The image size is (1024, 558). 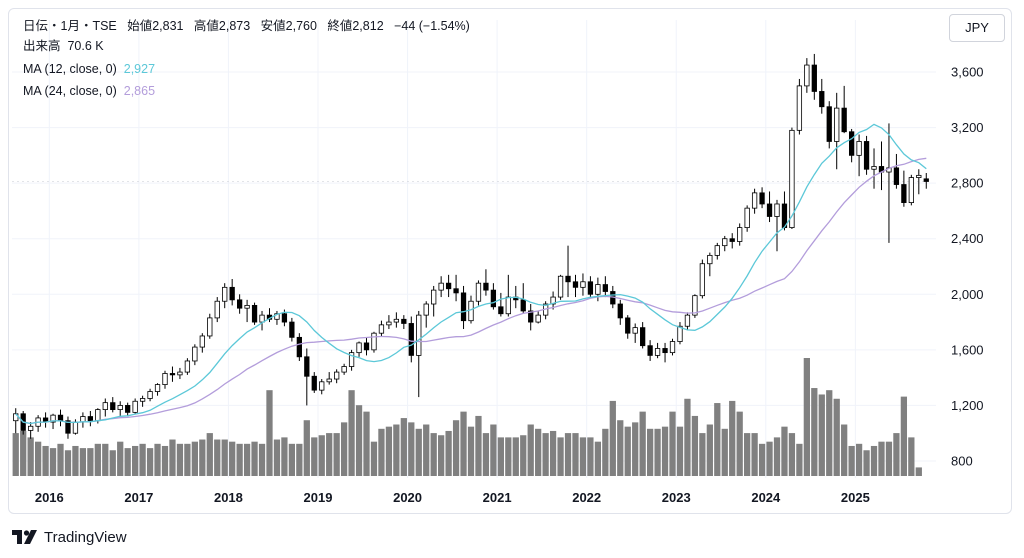 What do you see at coordinates (452, 497) in the screenshot?
I see `time-axis: 2016 2017 2018 2019 2020 2021 2022 2023 2024 2025` at bounding box center [452, 497].